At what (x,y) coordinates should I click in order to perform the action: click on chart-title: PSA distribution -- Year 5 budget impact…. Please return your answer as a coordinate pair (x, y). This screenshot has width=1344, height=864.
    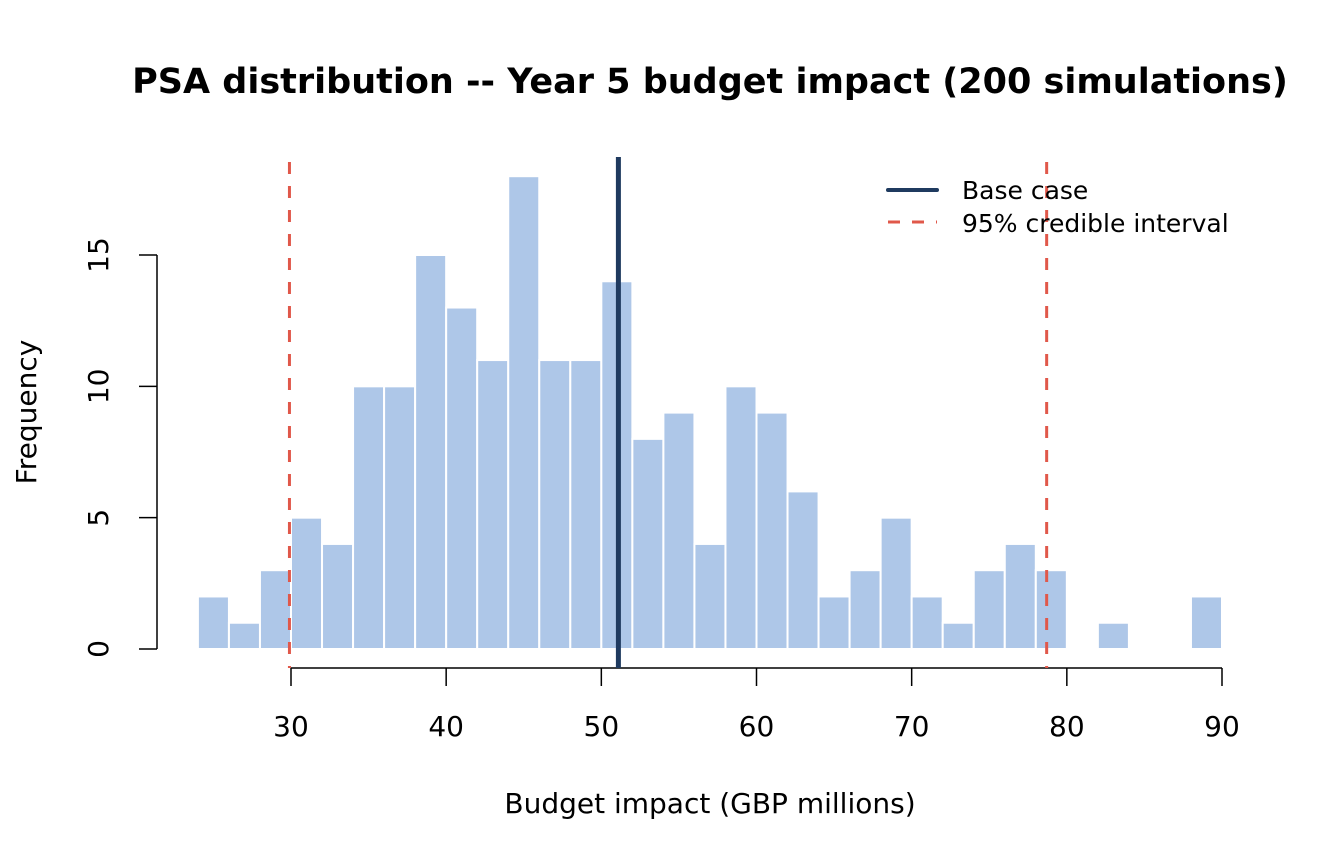
    Looking at the image, I should click on (710, 82).